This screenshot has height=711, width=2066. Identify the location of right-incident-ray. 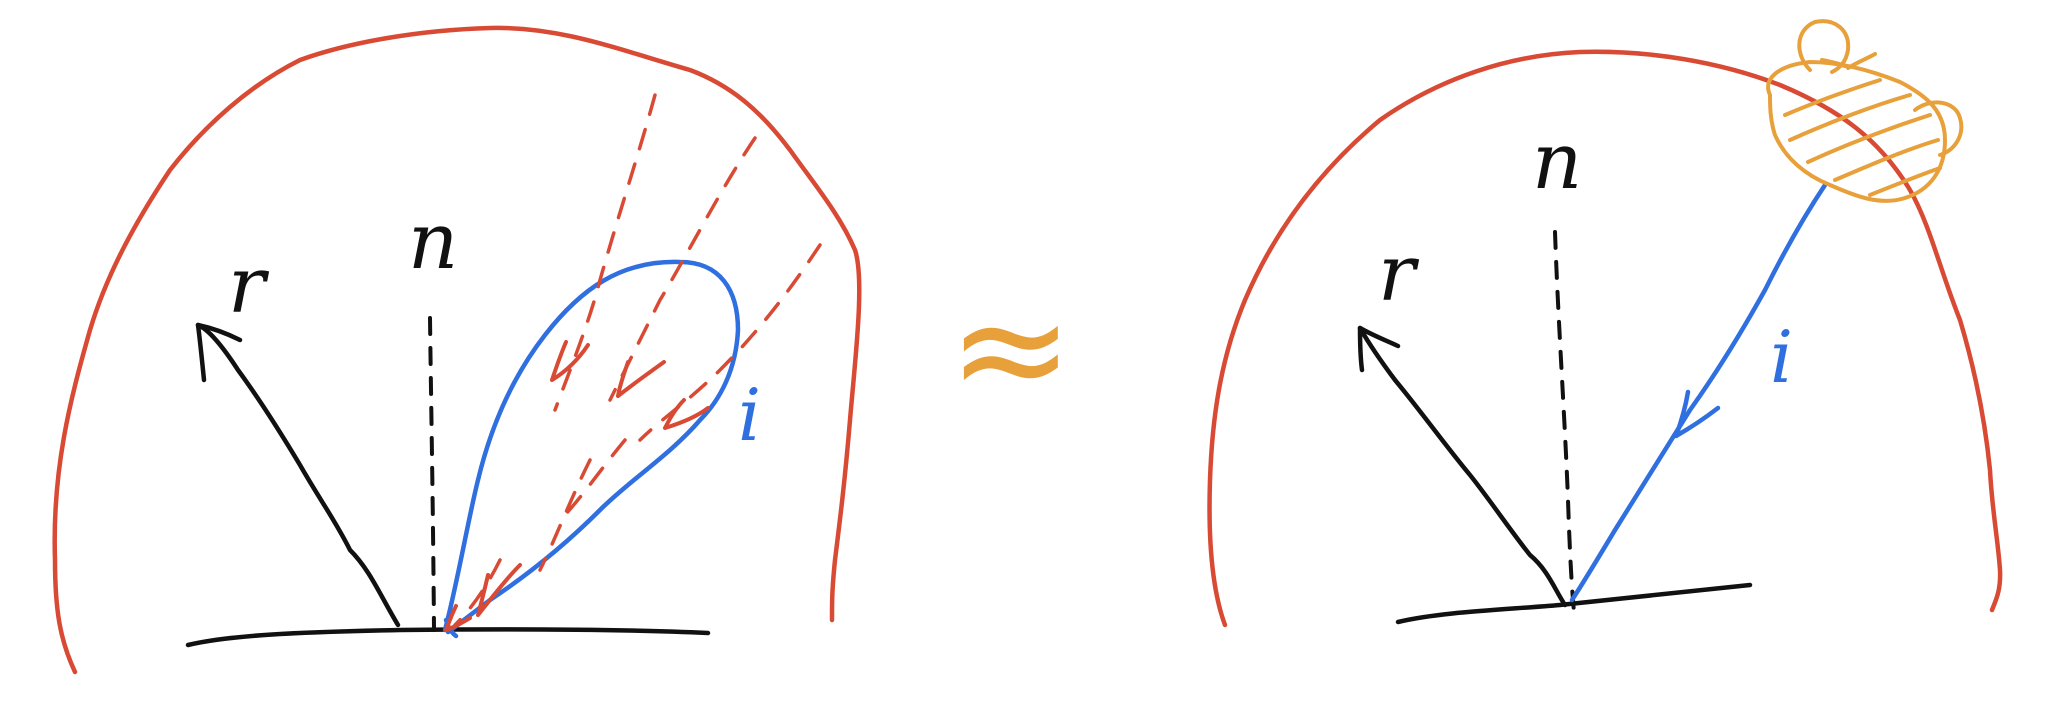
(1698, 392).